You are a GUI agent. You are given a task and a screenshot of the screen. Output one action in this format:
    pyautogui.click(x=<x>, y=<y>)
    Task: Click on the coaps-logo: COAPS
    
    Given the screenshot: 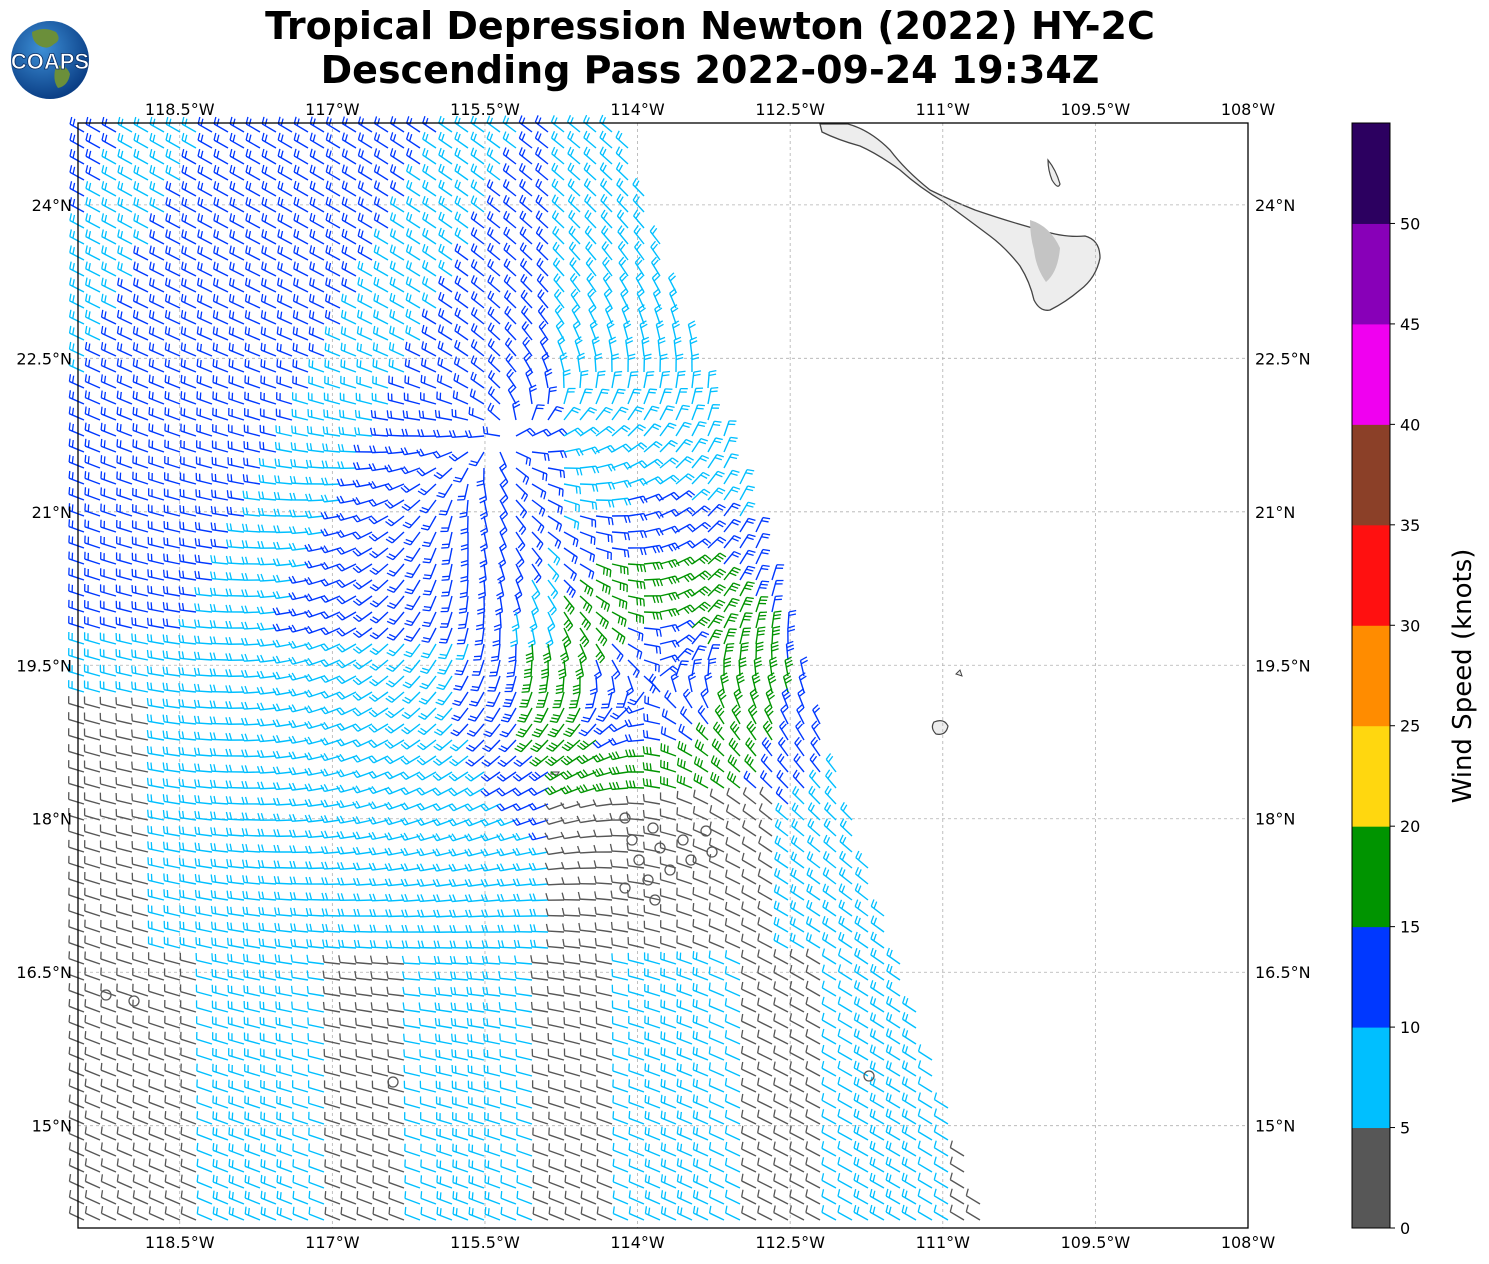 What is the action you would take?
    pyautogui.click(x=50, y=60)
    